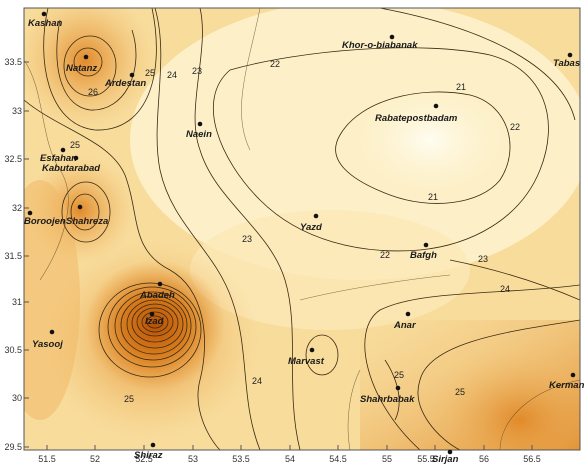 This screenshot has width=588, height=471. I want to click on place-label-boroojen: Boroojen, so click(45, 221).